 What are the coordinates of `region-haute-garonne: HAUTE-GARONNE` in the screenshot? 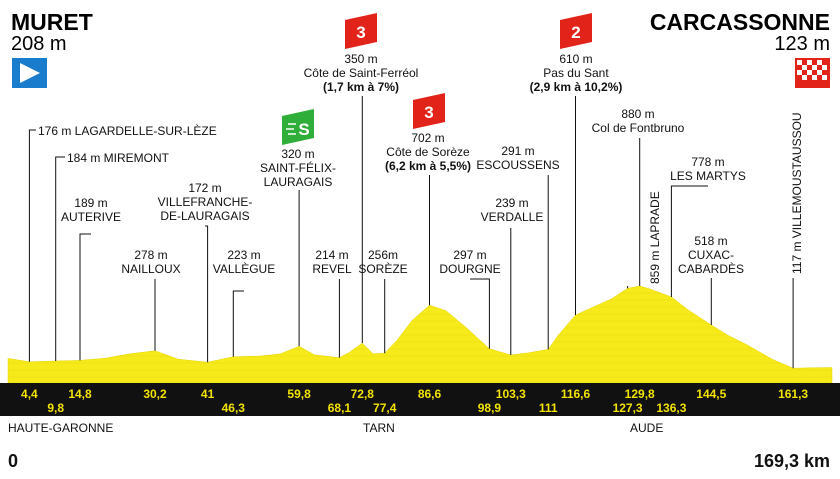 It's located at (60, 428).